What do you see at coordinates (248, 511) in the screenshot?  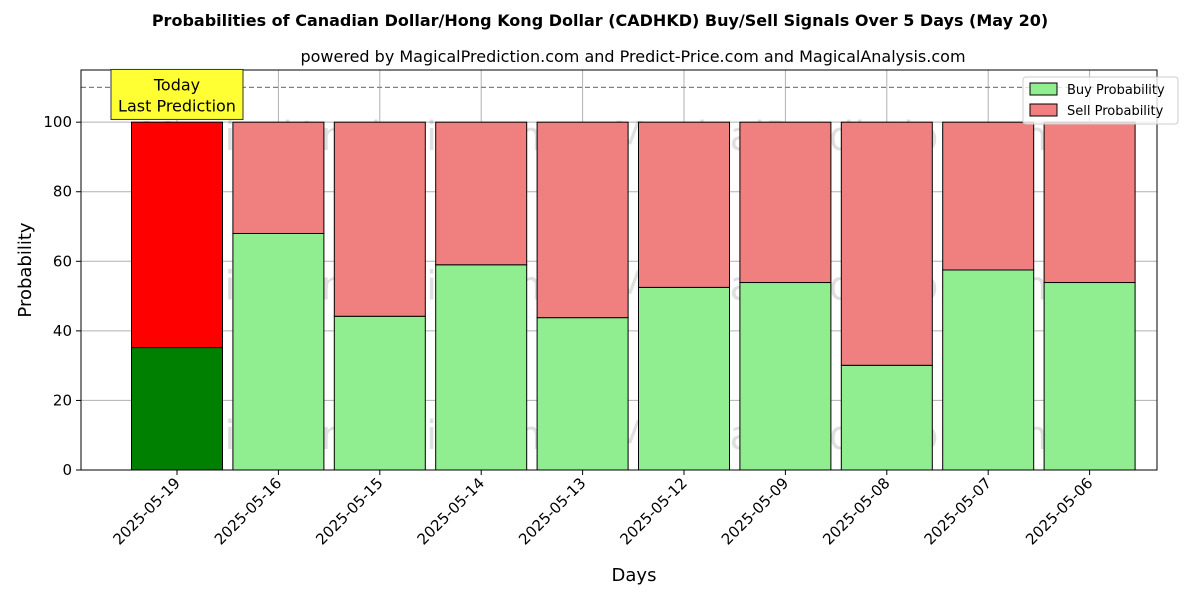 I see `x-tick-label: 2025-05-16` at bounding box center [248, 511].